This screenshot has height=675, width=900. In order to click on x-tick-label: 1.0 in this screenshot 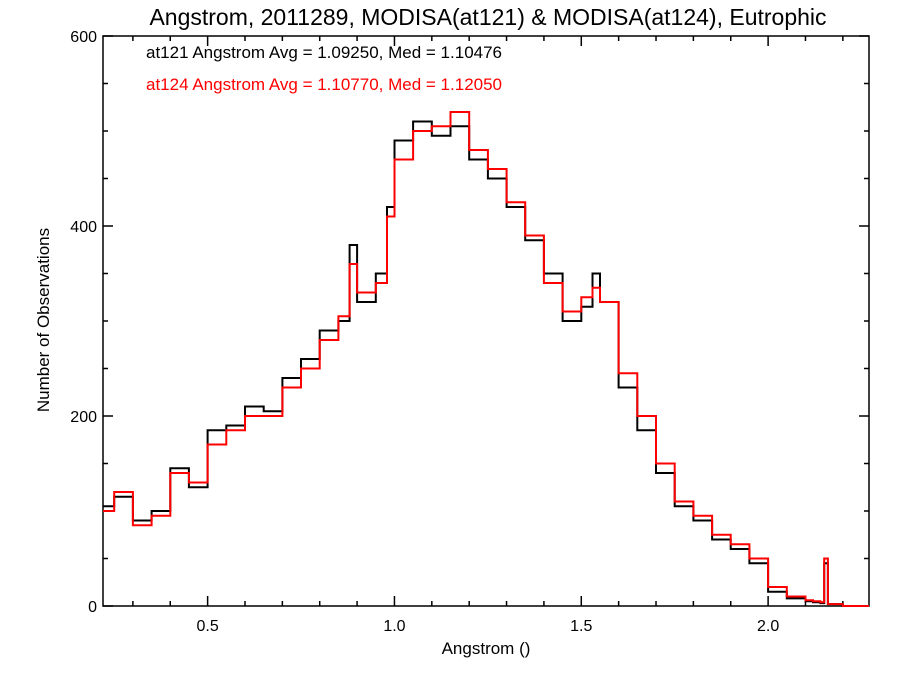, I will do `click(394, 626)`.